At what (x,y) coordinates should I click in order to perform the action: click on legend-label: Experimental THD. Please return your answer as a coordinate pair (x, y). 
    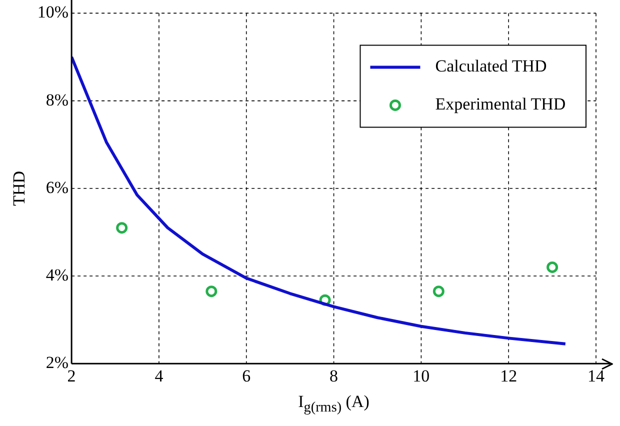
    Looking at the image, I should click on (500, 104).